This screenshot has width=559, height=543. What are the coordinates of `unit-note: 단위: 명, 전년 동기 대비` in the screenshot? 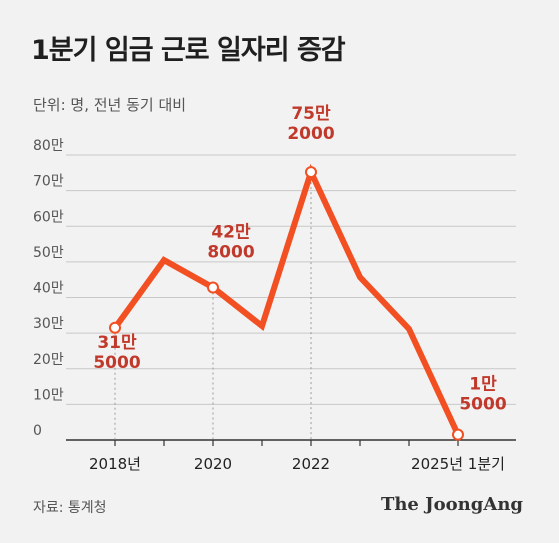 It's located at (110, 105).